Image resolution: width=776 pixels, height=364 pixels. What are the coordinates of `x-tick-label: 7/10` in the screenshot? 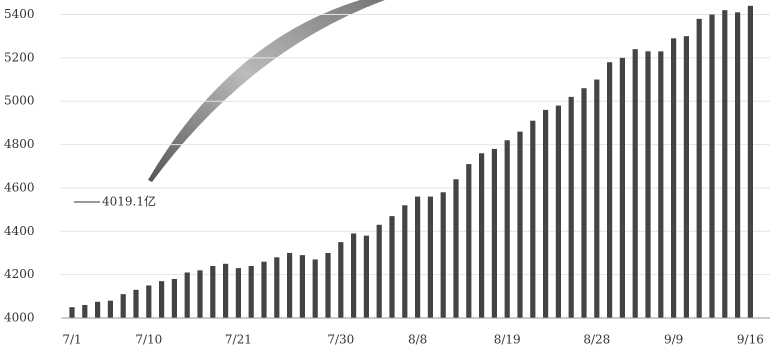 It's located at (148, 340).